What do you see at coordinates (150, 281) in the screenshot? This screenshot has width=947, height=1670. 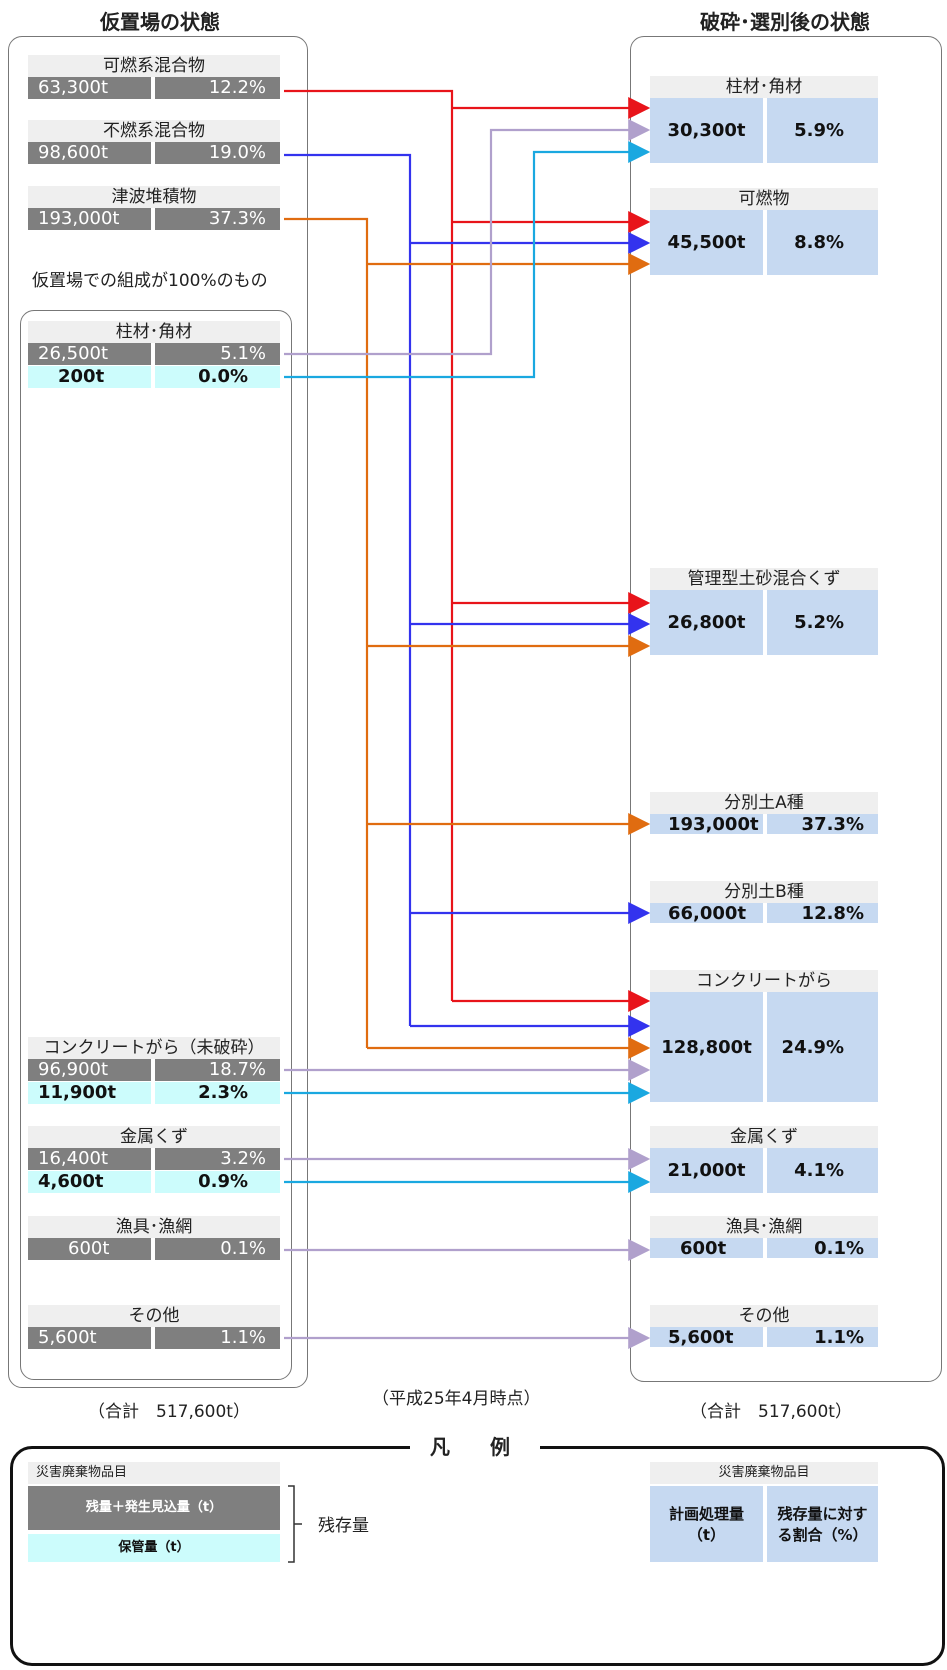 I see `subgroup-caption: 仮置場での組成が100%のもの` at bounding box center [150, 281].